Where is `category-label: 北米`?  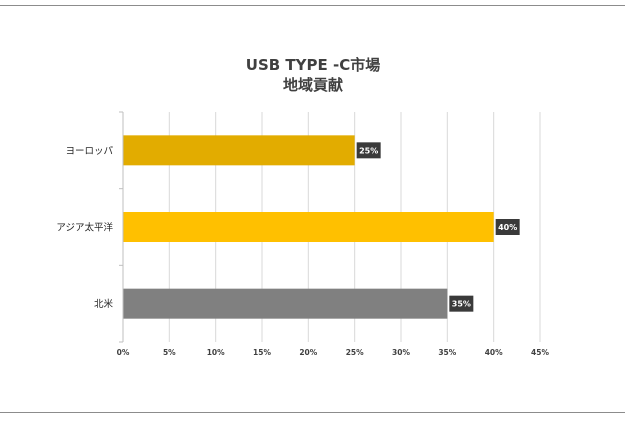 category-label: 北米 is located at coordinates (104, 304).